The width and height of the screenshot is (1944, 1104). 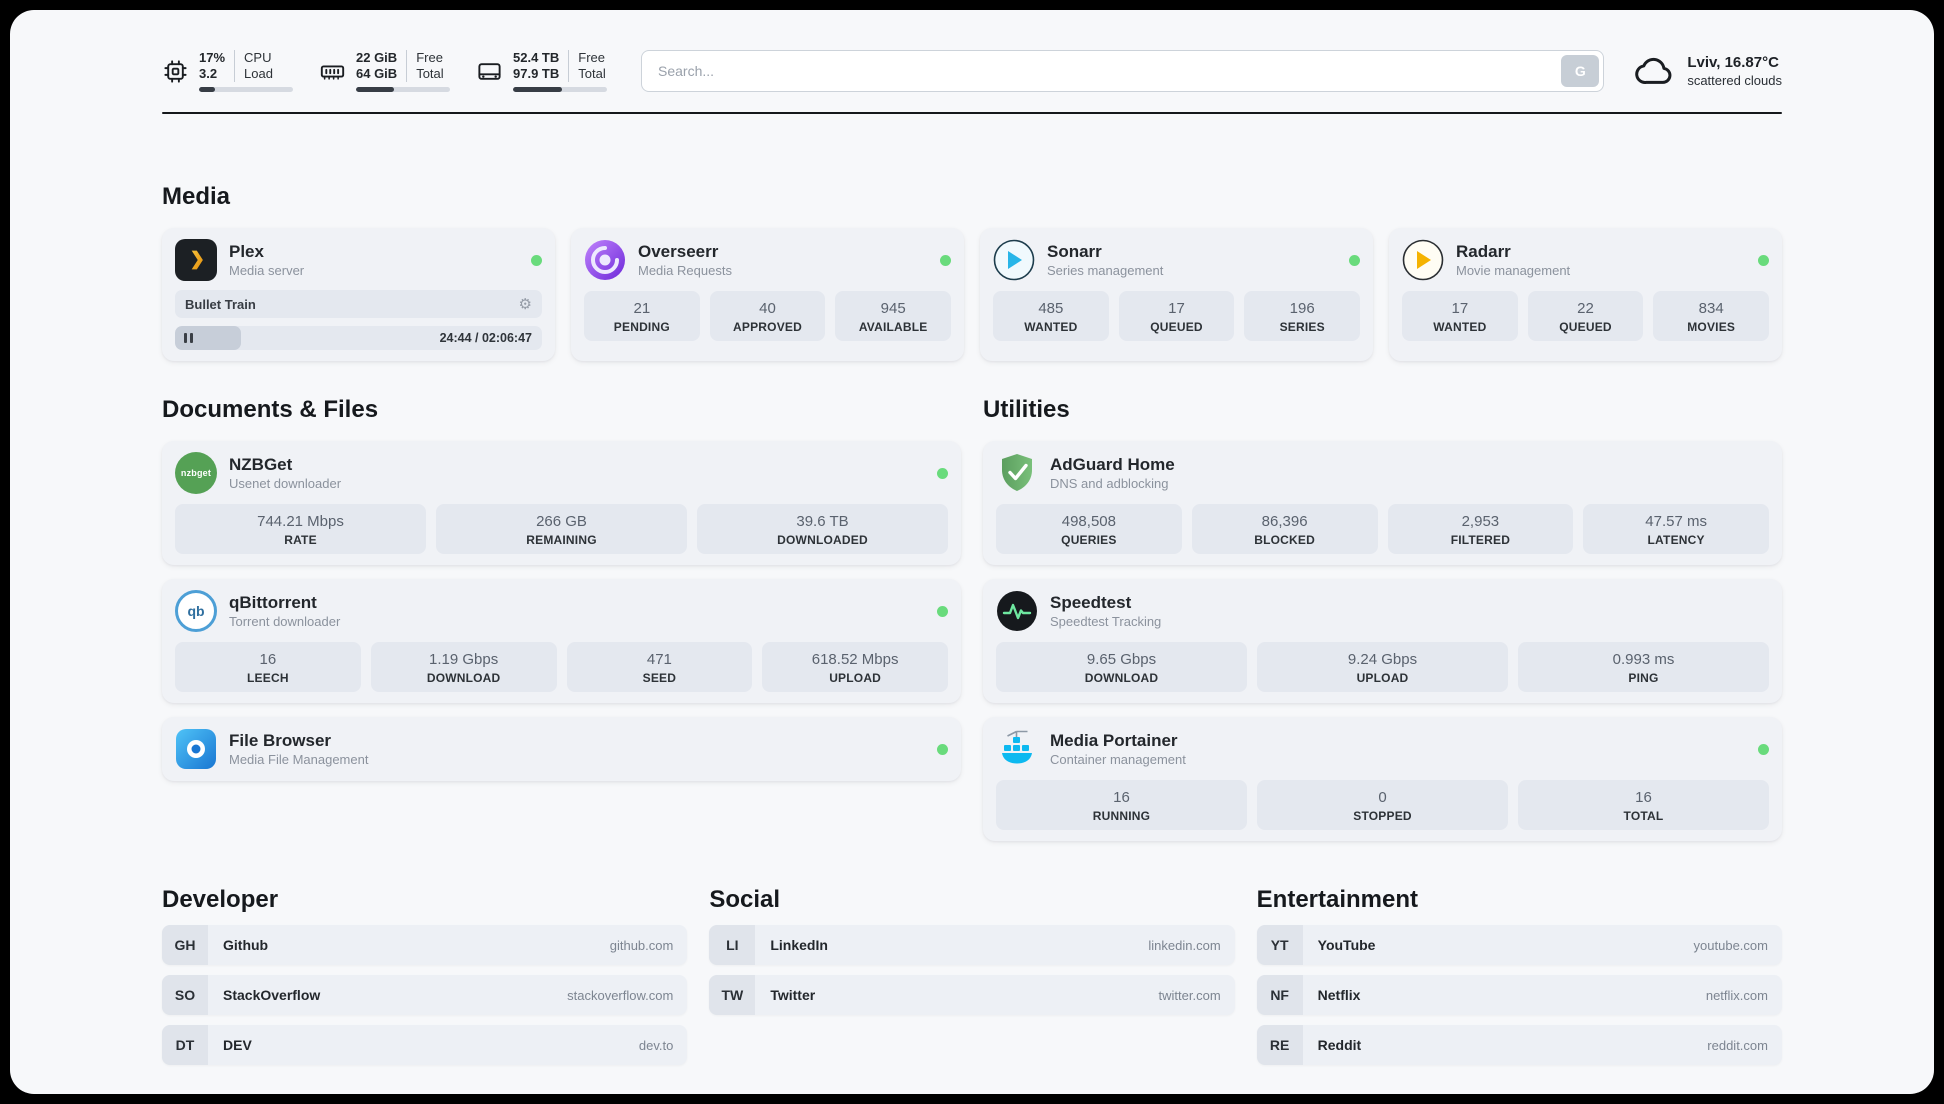 I want to click on app-name: Media Portainer, so click(x=1114, y=740).